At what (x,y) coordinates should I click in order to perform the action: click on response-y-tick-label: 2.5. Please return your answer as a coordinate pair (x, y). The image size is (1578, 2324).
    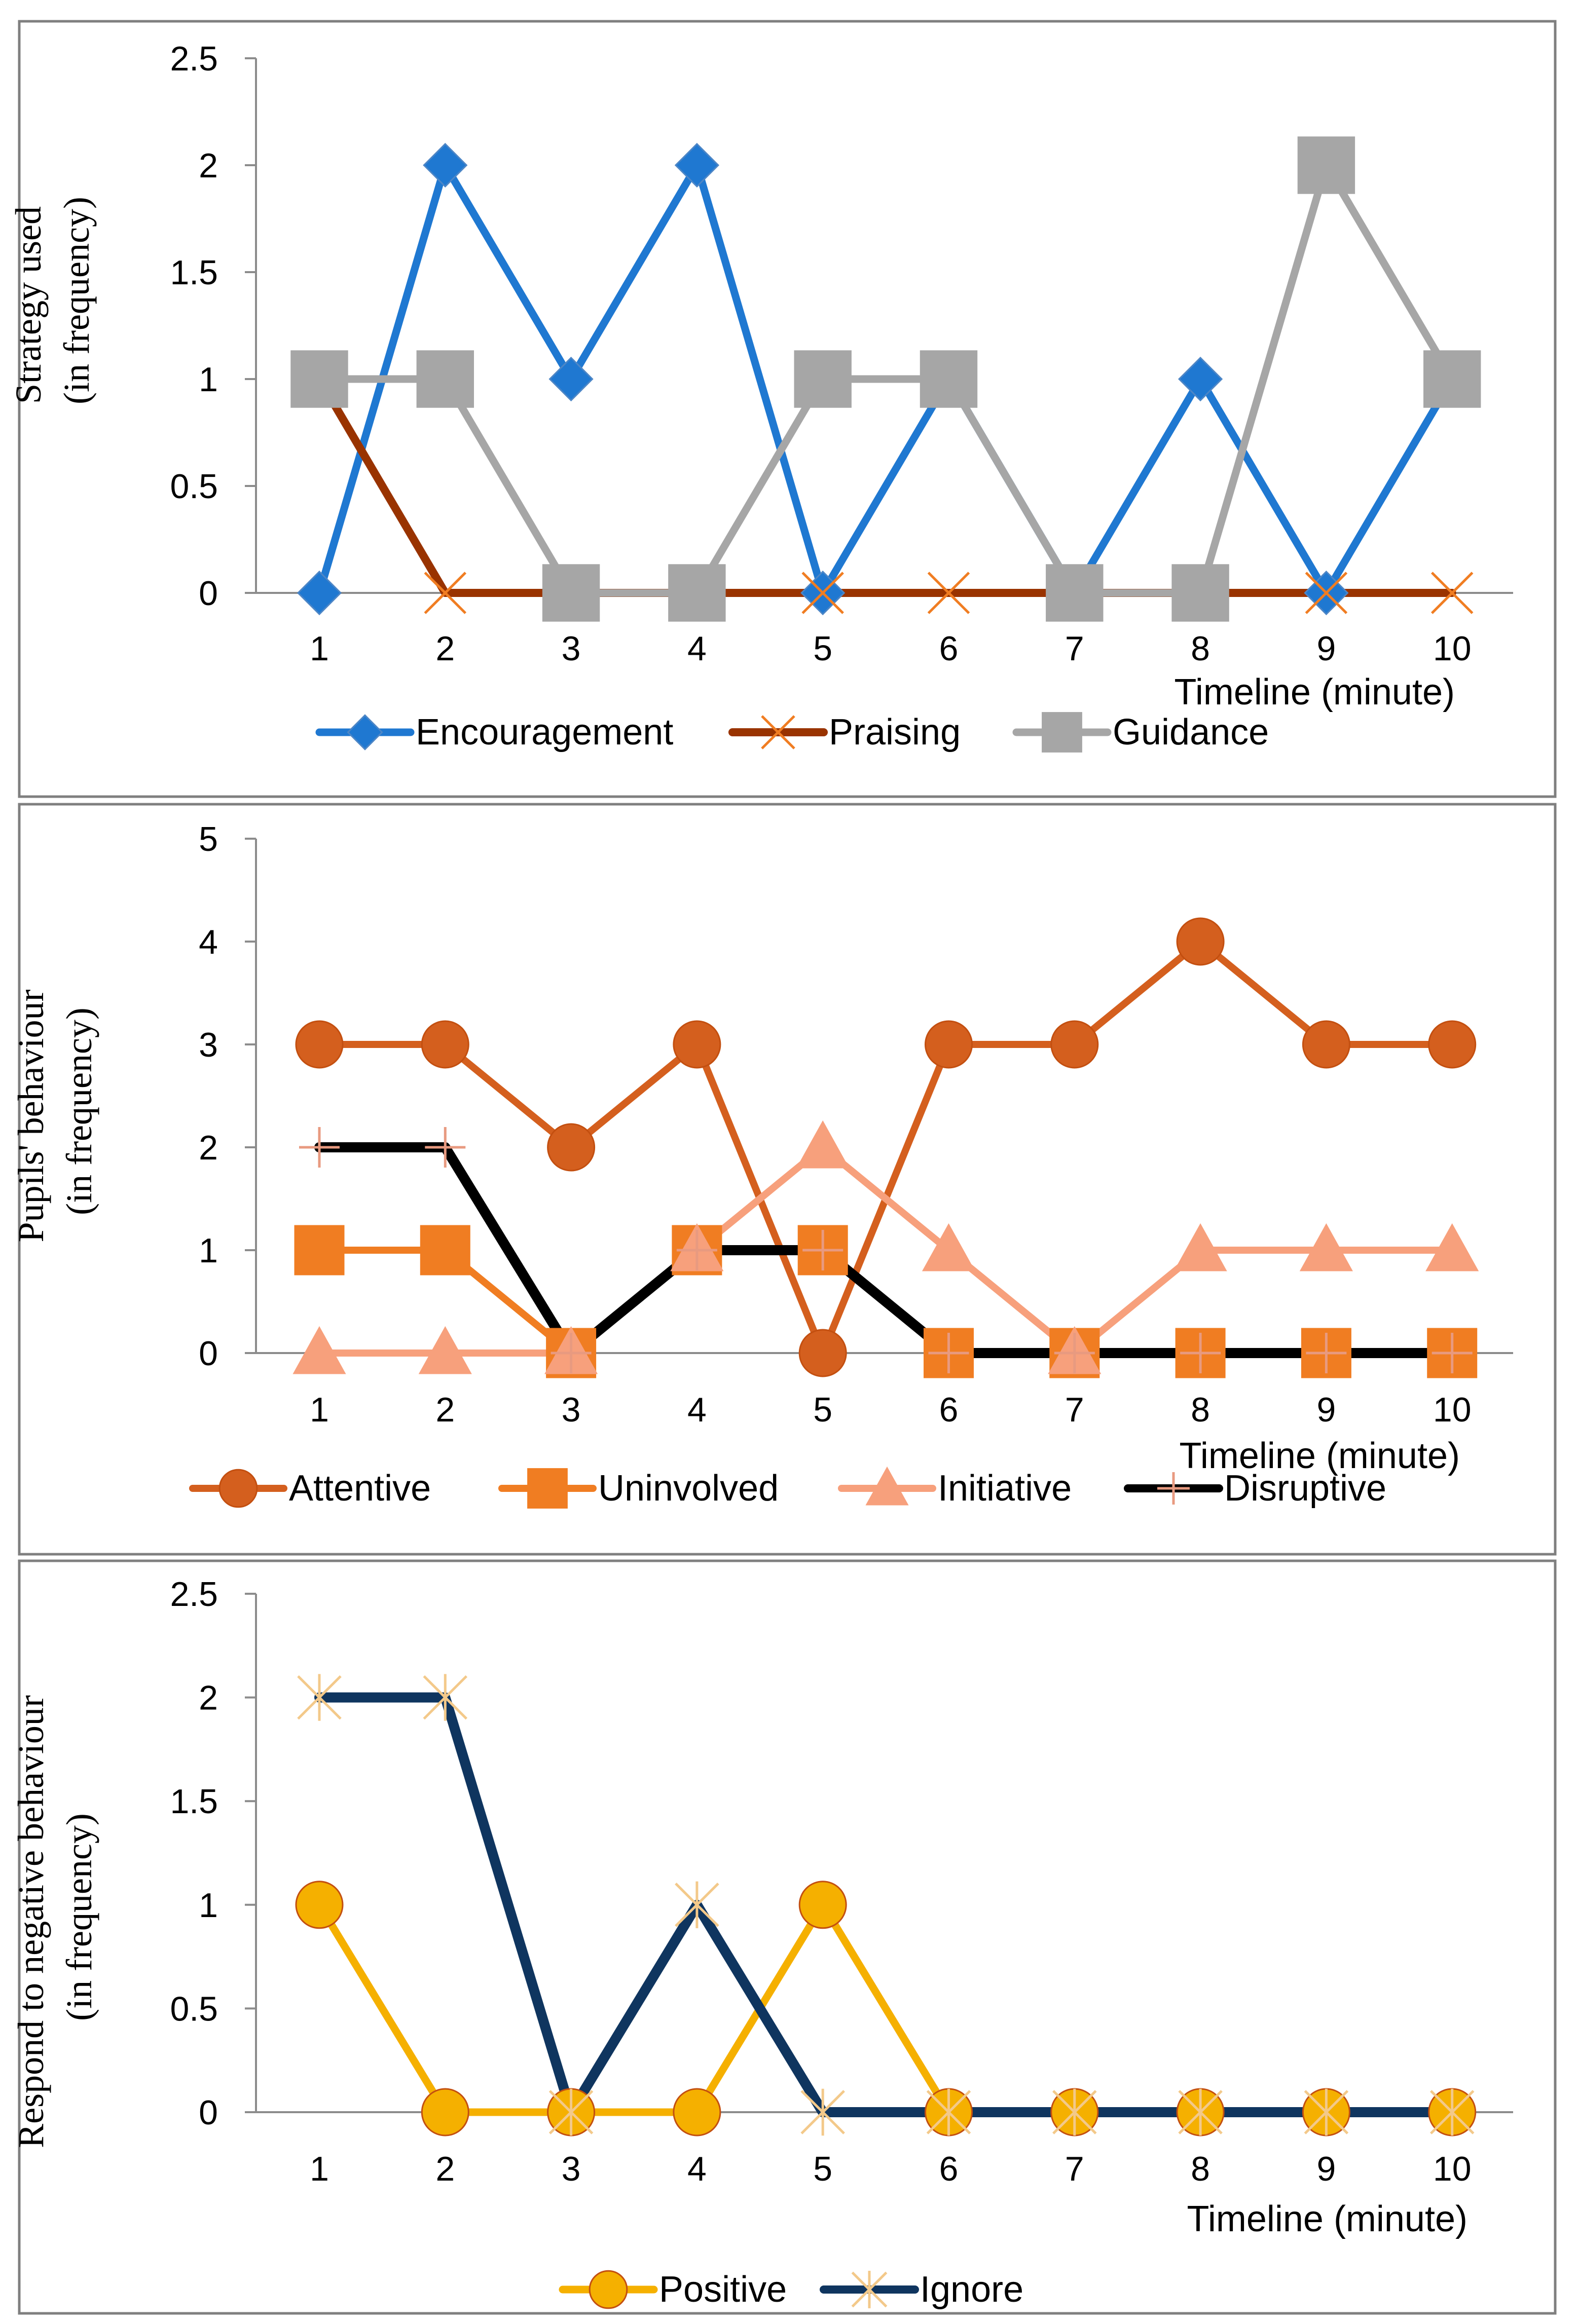
    Looking at the image, I should click on (194, 1594).